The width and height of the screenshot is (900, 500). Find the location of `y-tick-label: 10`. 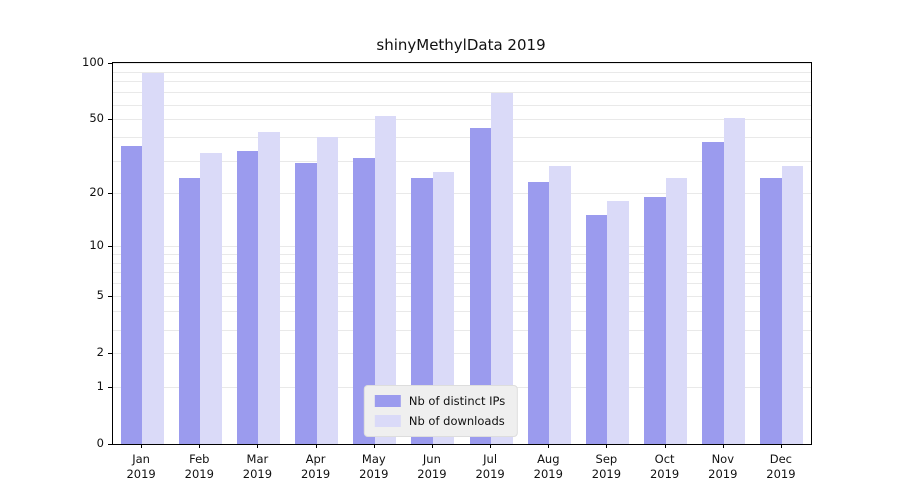

y-tick-label: 10 is located at coordinates (96, 245).